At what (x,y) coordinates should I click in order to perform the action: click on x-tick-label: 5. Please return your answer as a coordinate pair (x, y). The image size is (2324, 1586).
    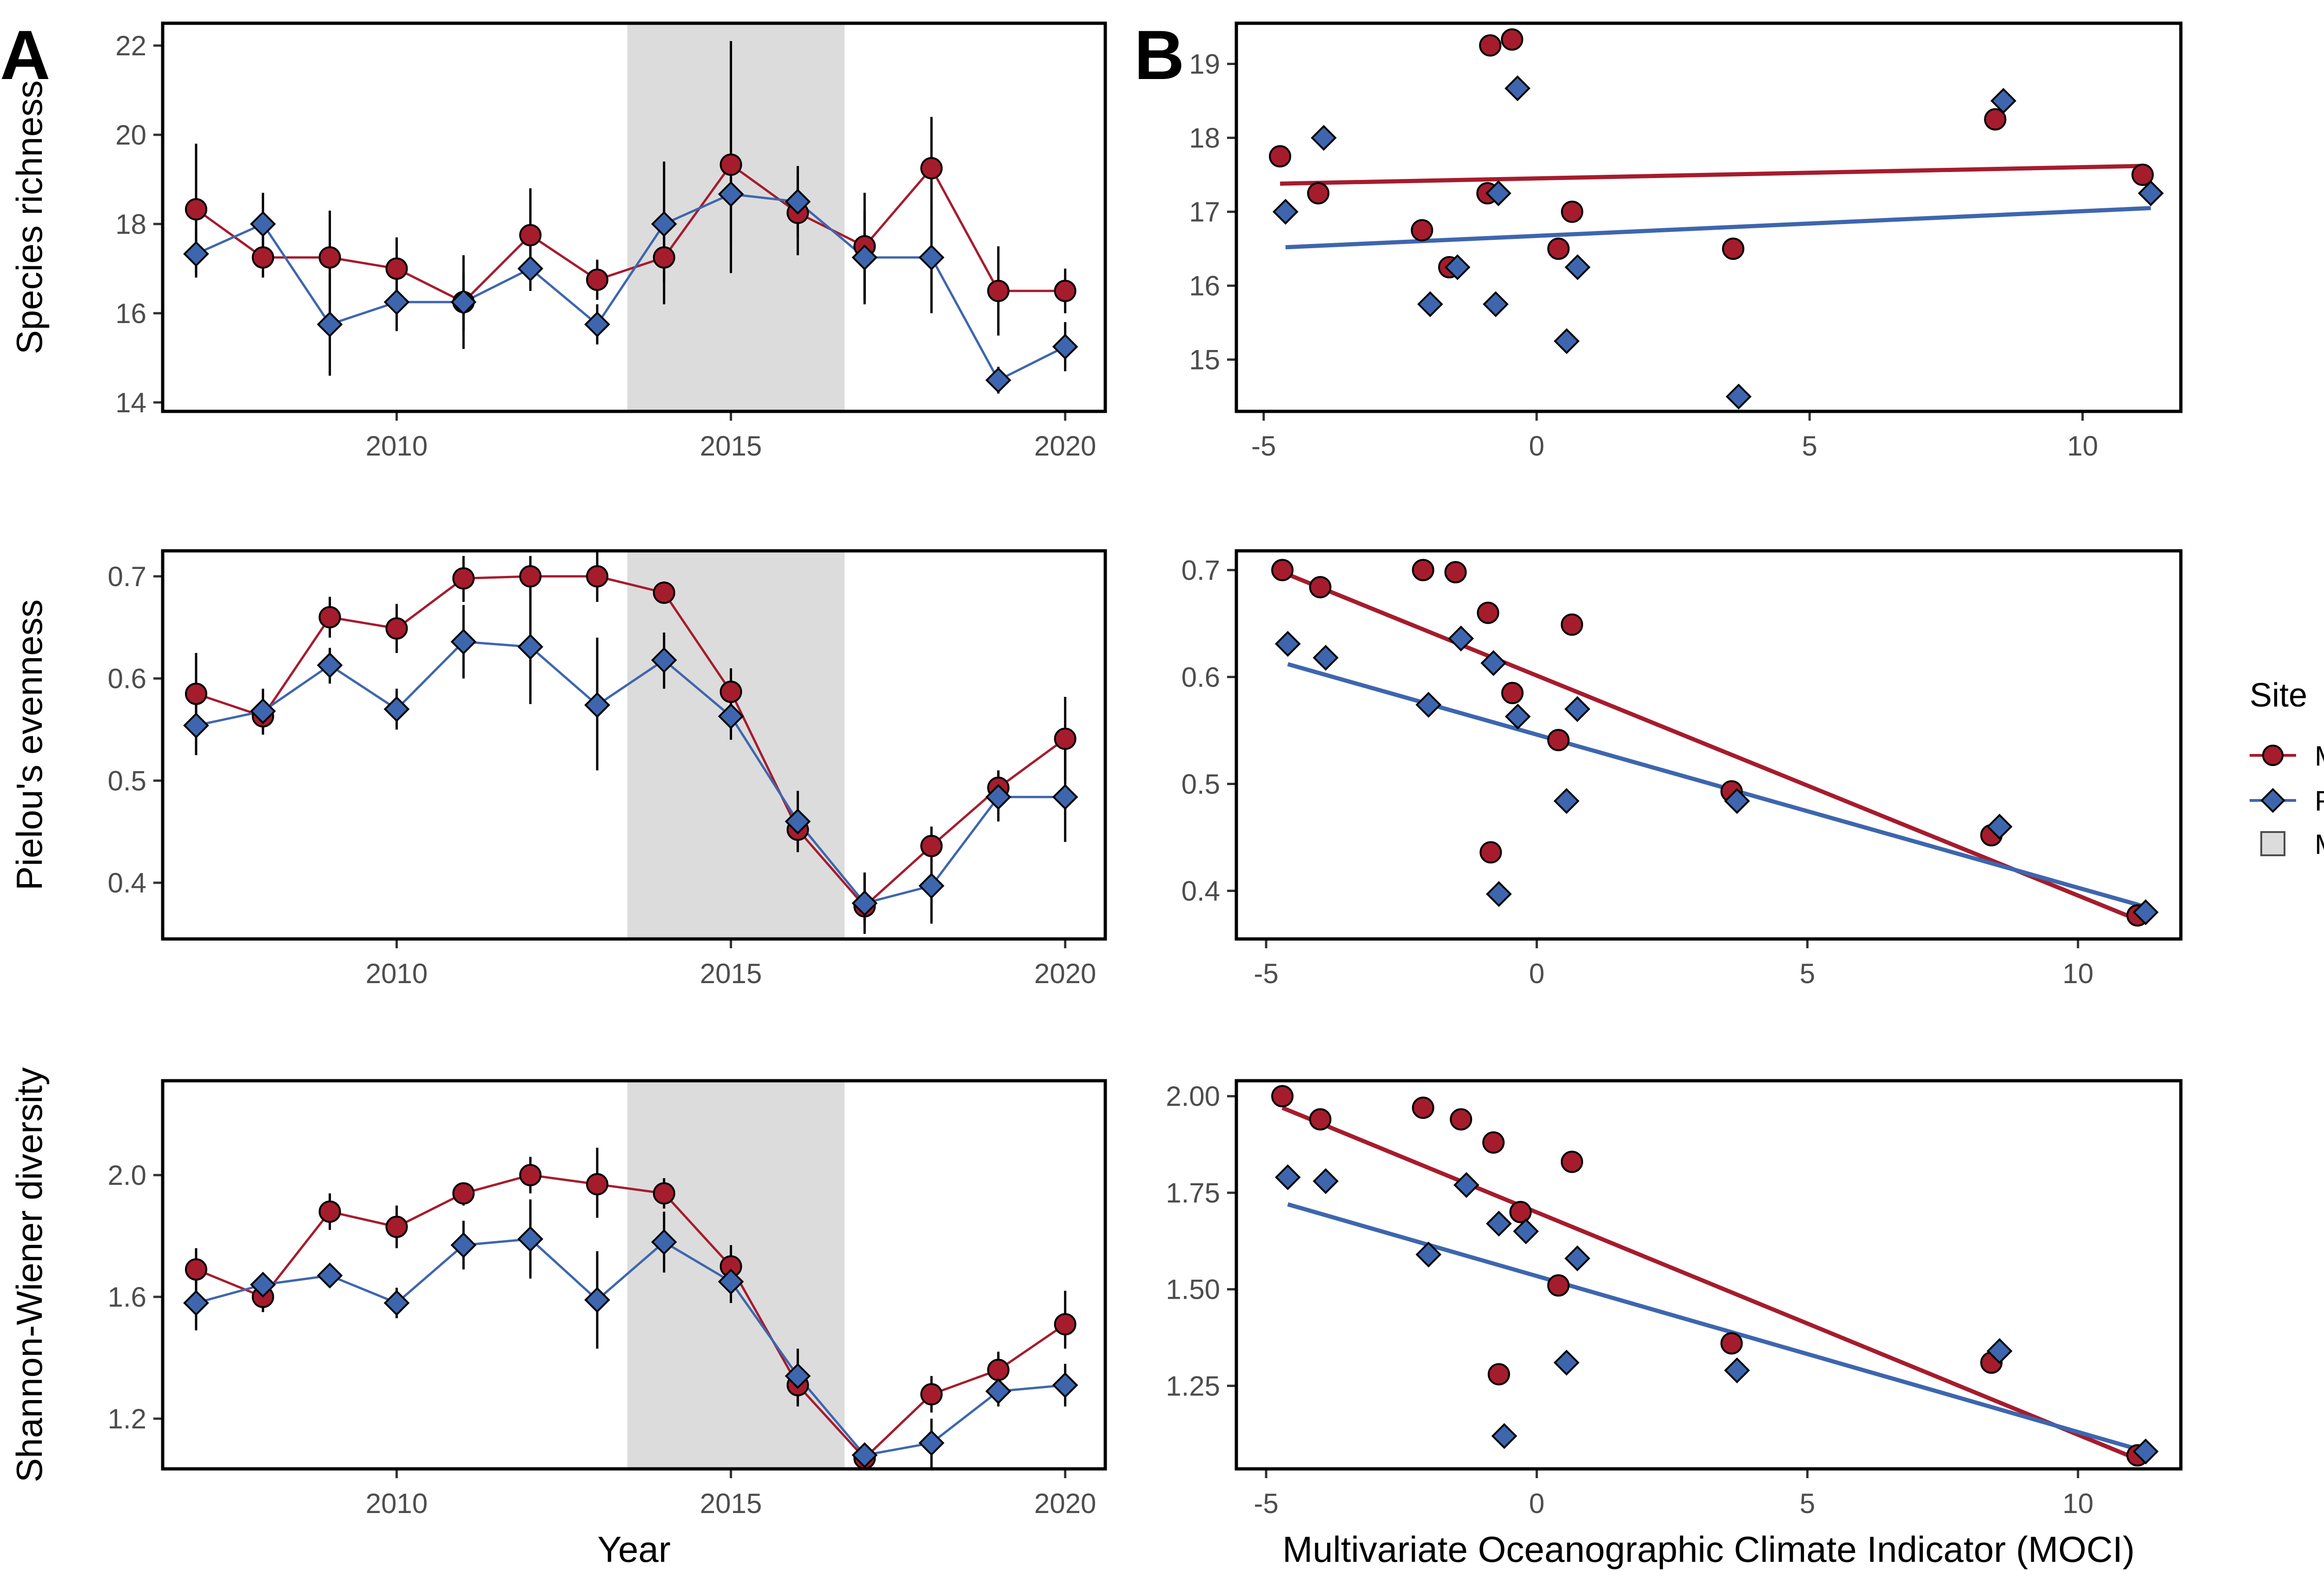
    Looking at the image, I should click on (1809, 446).